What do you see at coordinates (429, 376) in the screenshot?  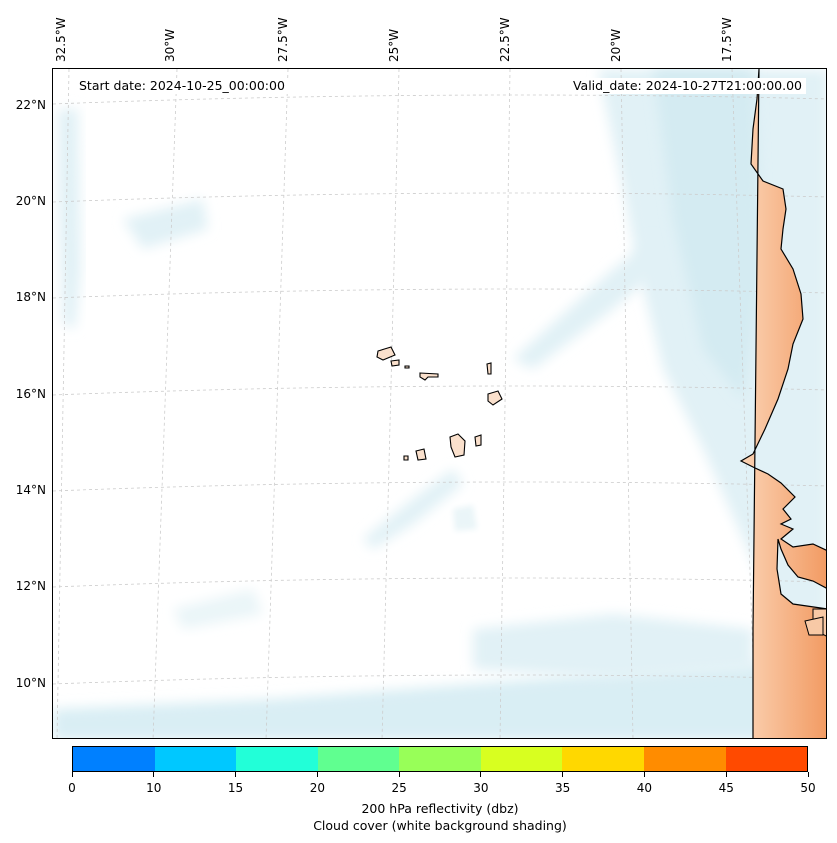 I see `island-sao-nicolau` at bounding box center [429, 376].